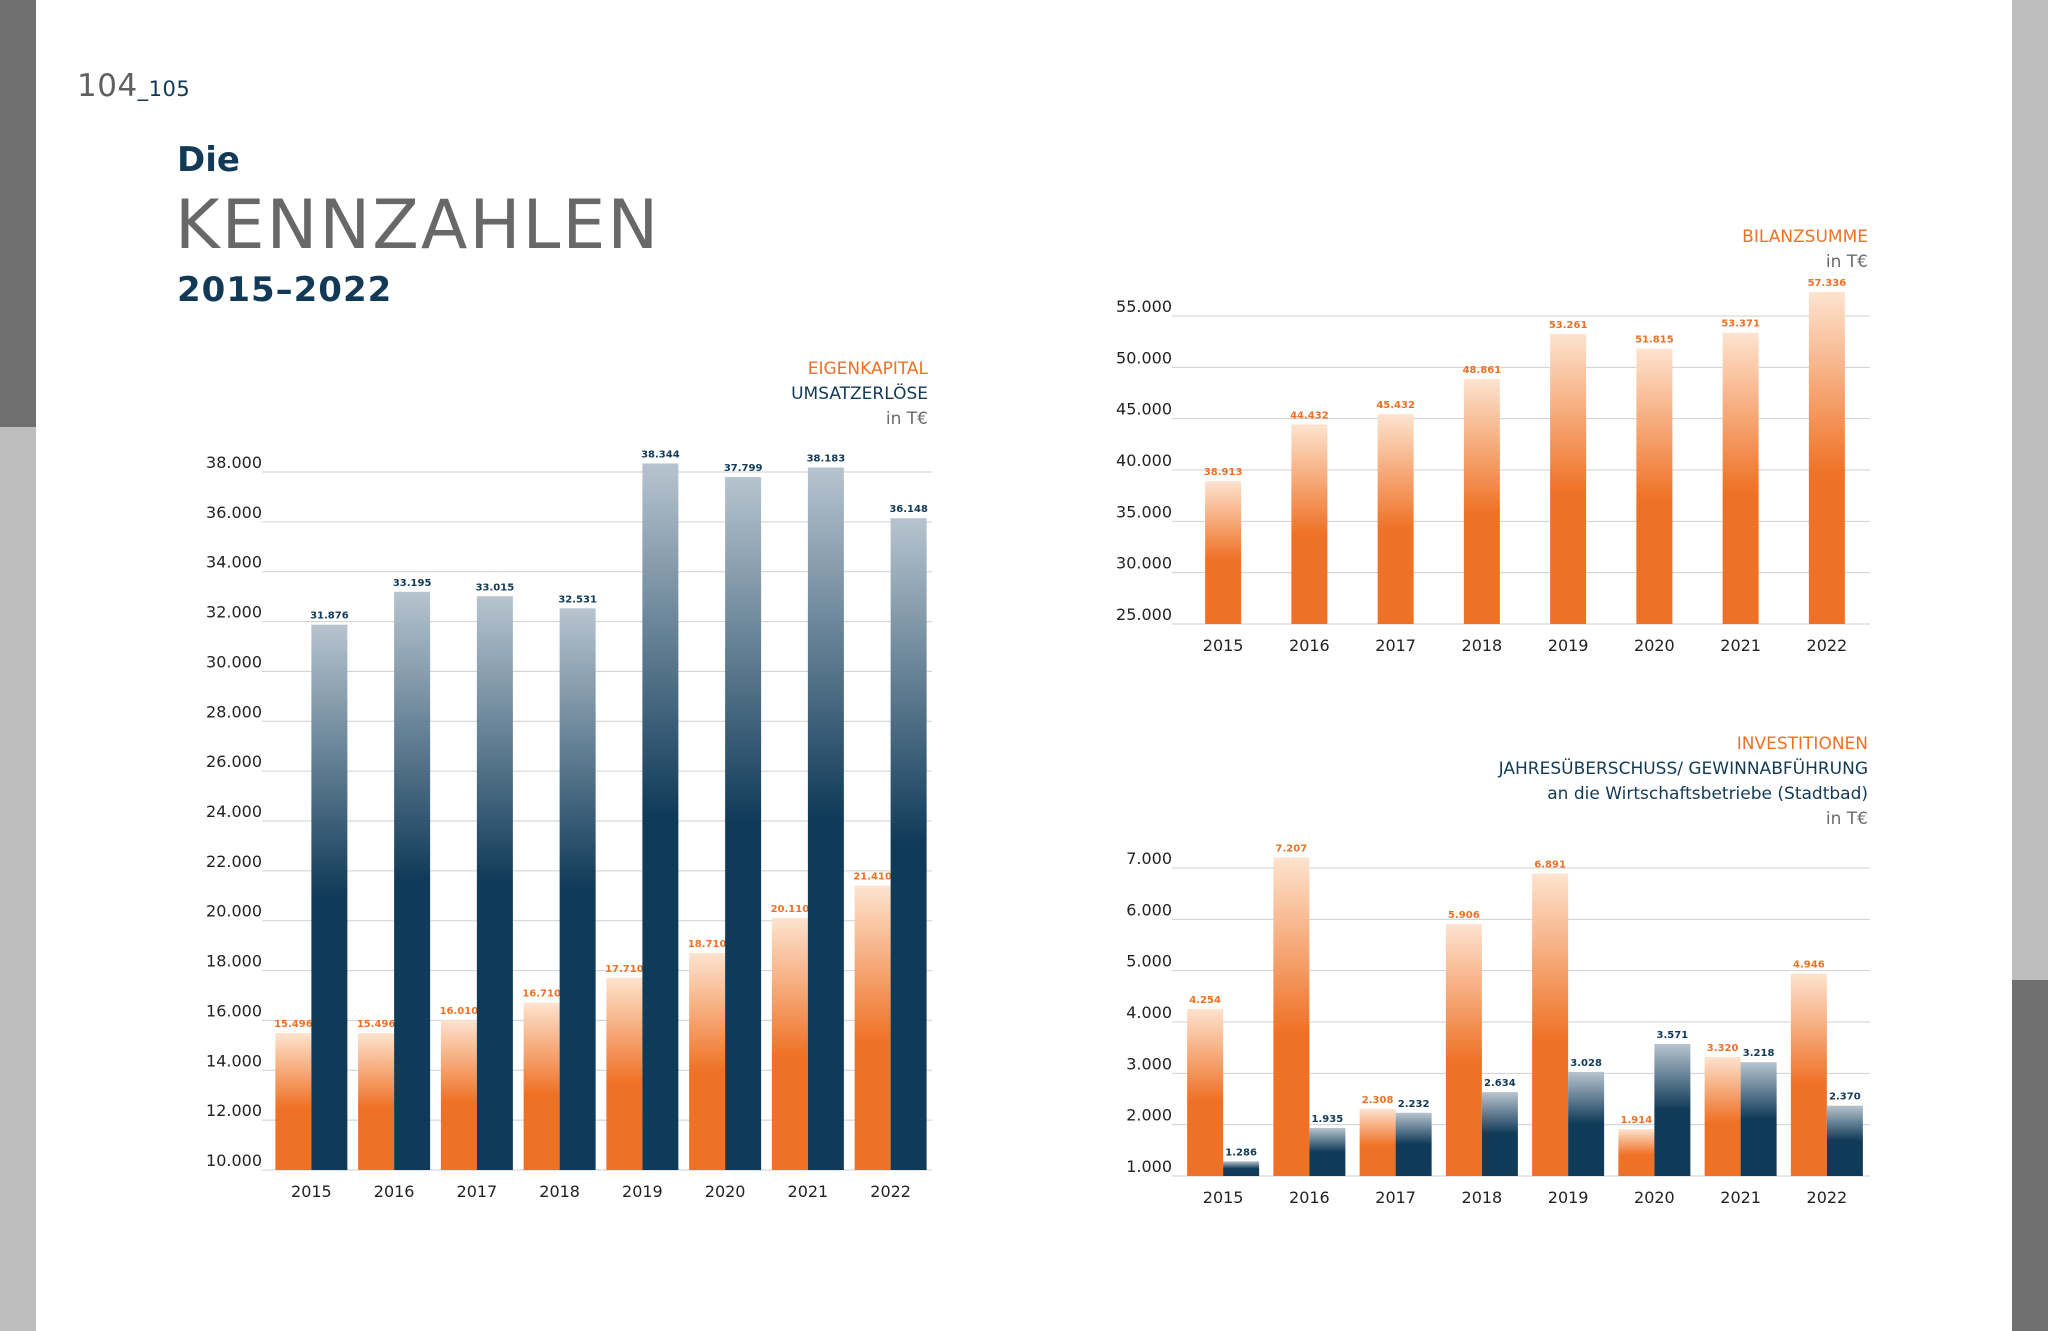 Image resolution: width=2048 pixels, height=1331 pixels. Describe the element at coordinates (1586, 1123) in the screenshot. I see `bar-jahres-berschuss-gewinnabf-hrung-2019` at that location.